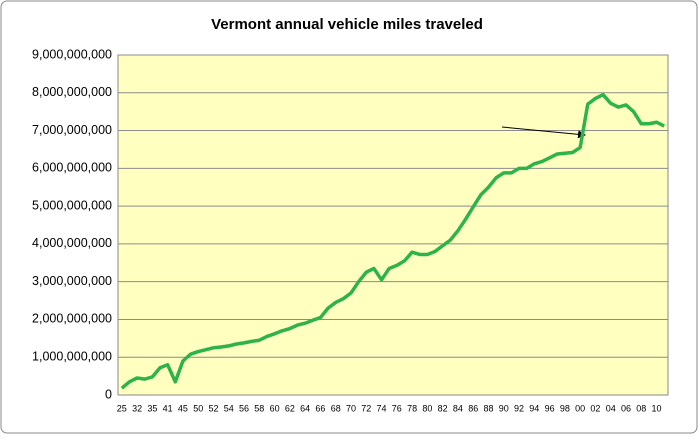 The height and width of the screenshot is (439, 698). Describe the element at coordinates (213, 408) in the screenshot. I see `x-tick-label: 52` at that location.